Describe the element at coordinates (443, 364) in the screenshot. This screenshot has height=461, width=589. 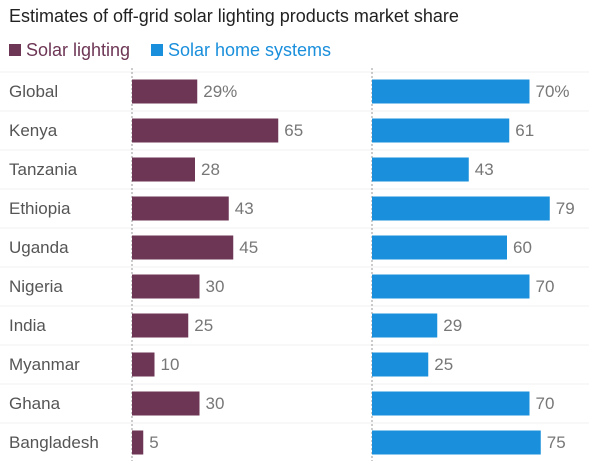
I see `value-label-solar-home-systems-myanmar: 25` at that location.